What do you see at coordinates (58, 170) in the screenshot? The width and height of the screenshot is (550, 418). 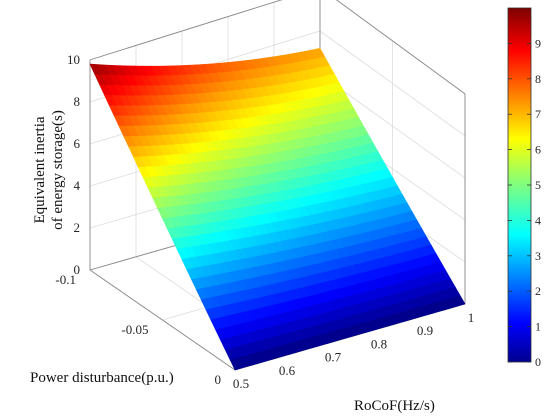 I see `z-axis-label-line2: of energy storage(s)` at bounding box center [58, 170].